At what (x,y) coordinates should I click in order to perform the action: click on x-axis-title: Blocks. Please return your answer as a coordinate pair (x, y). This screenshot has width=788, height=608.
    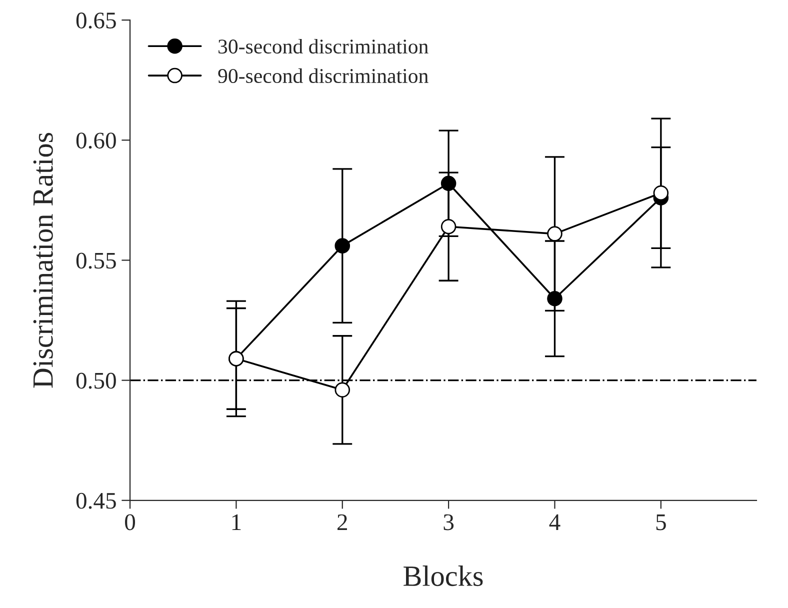
    Looking at the image, I should click on (443, 576).